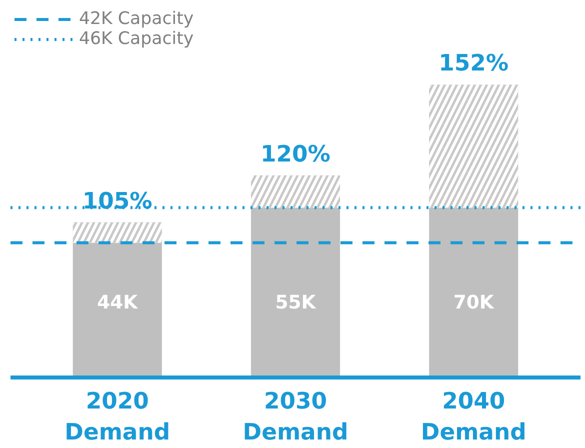 The width and height of the screenshot is (585, 448). What do you see at coordinates (474, 303) in the screenshot?
I see `annotation: 70K` at bounding box center [474, 303].